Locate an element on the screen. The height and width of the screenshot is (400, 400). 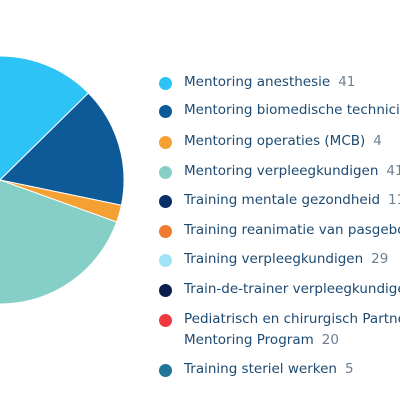
legend-label: Training reanimatie van pasgebo is located at coordinates (292, 230).